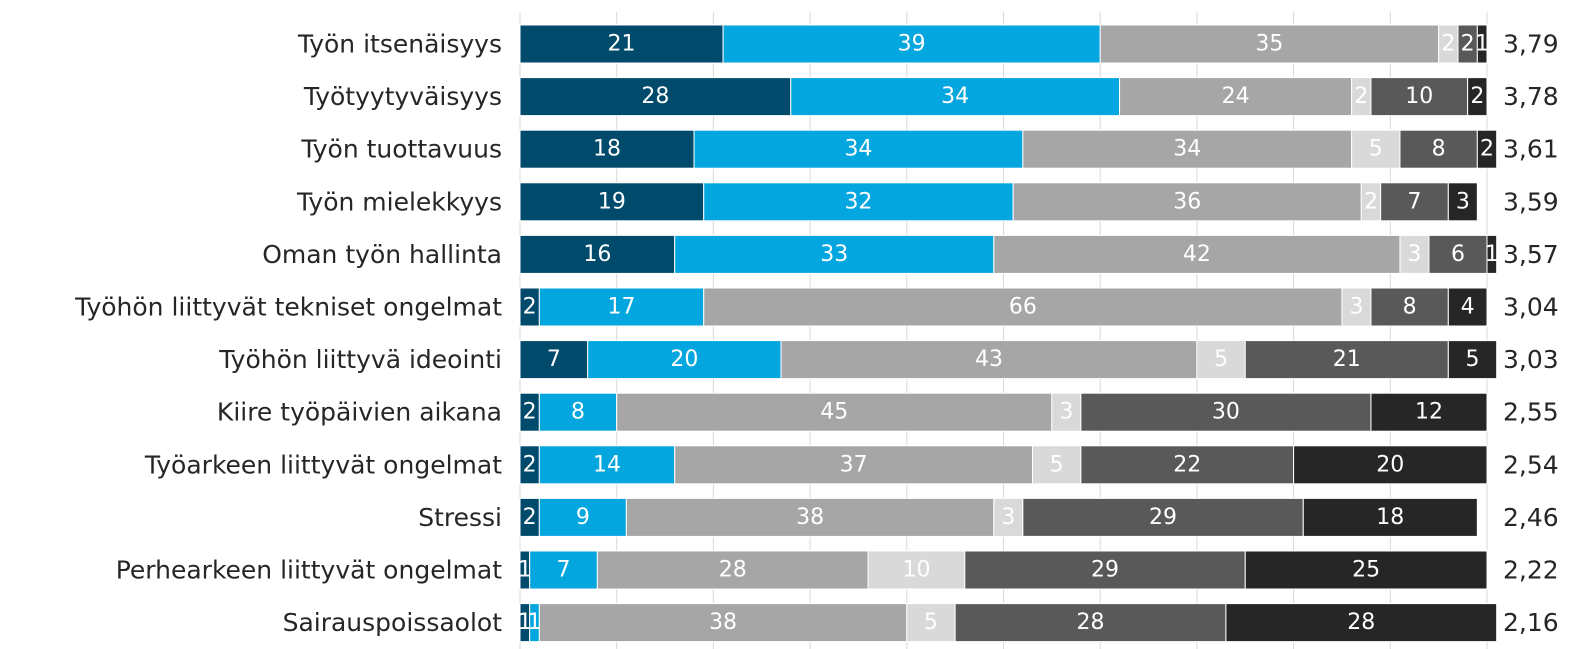 Image resolution: width=1577 pixels, height=649 pixels. What do you see at coordinates (1458, 254) in the screenshot?
I see `data-label: 6` at bounding box center [1458, 254].